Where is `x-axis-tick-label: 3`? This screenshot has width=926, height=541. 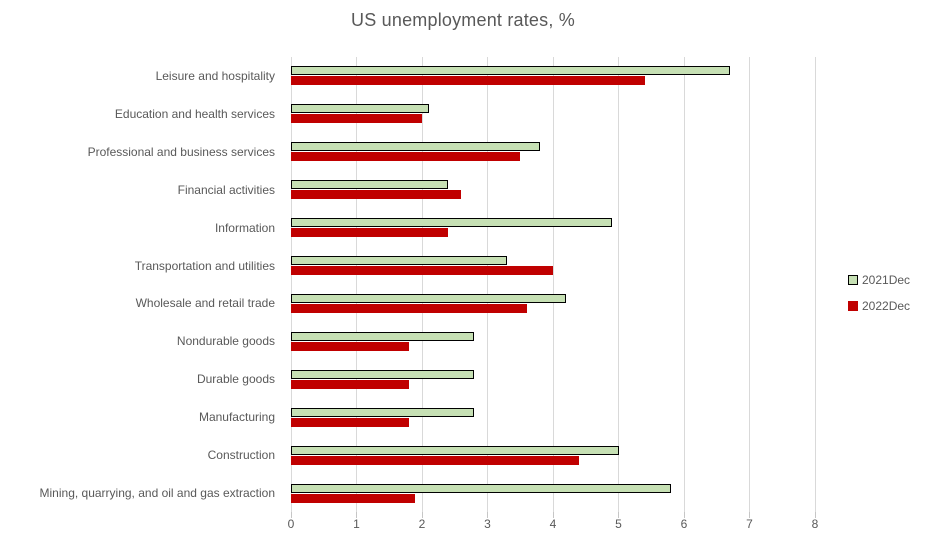 x-axis-tick-label: 3 is located at coordinates (487, 524).